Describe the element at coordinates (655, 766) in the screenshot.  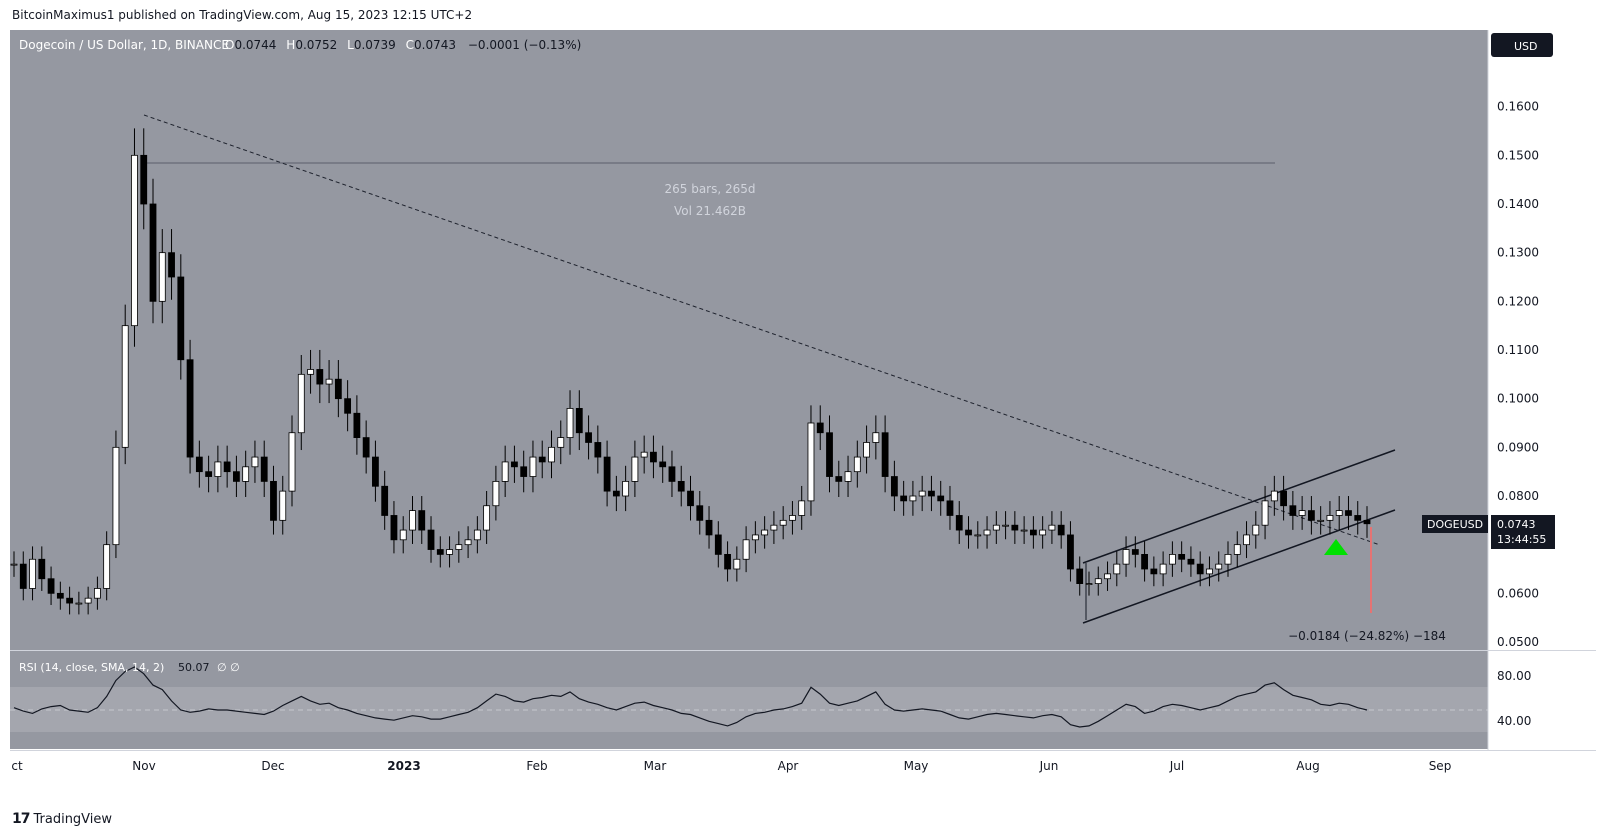
I see `time-tick-label: Mar` at that location.